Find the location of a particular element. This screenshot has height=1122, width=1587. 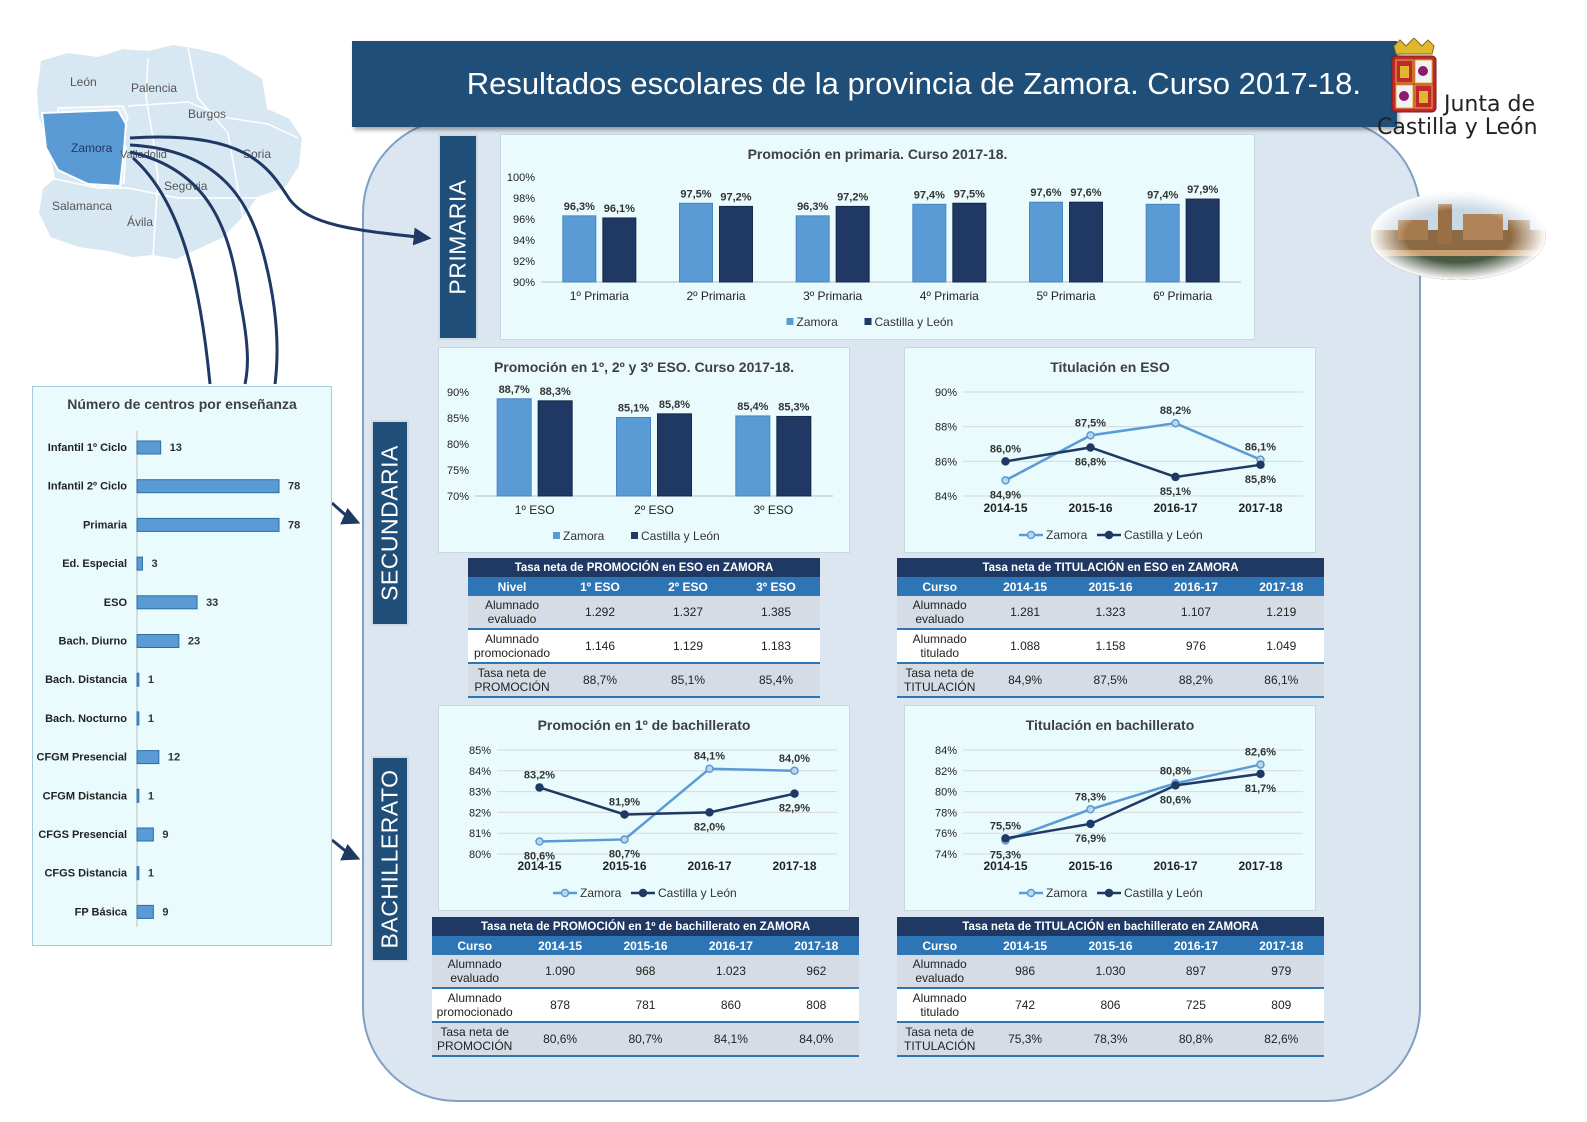

y-tick-label: 90% is located at coordinates (946, 393).